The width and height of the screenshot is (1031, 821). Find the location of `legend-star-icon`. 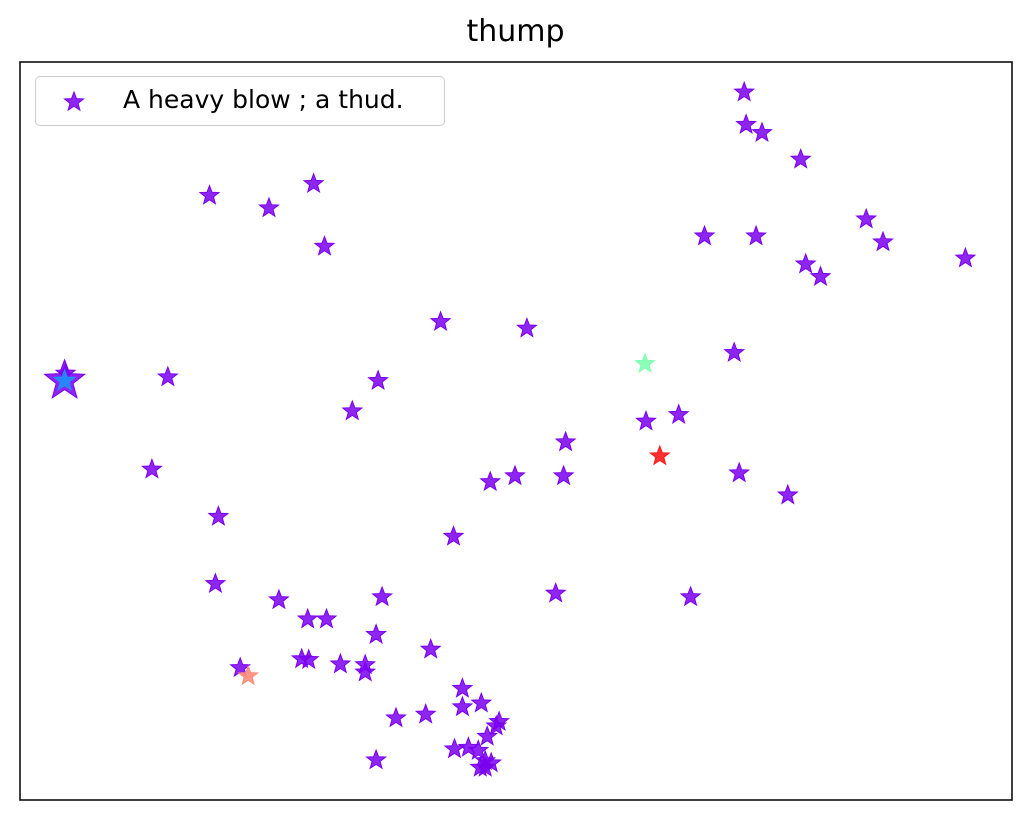

legend-star-icon is located at coordinates (74, 101).